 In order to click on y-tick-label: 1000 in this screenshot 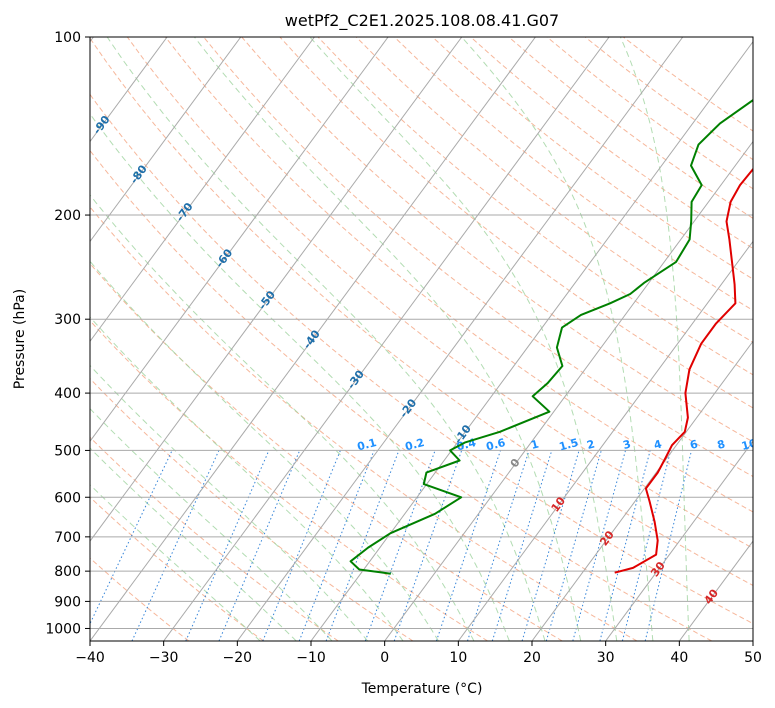, I will do `click(63, 629)`.